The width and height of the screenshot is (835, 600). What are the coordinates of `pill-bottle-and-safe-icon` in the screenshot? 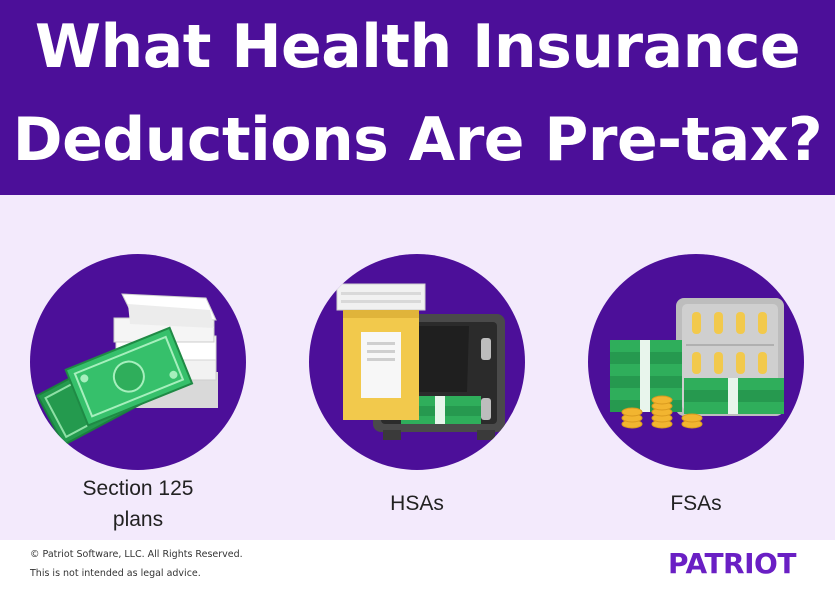 It's located at (420, 361).